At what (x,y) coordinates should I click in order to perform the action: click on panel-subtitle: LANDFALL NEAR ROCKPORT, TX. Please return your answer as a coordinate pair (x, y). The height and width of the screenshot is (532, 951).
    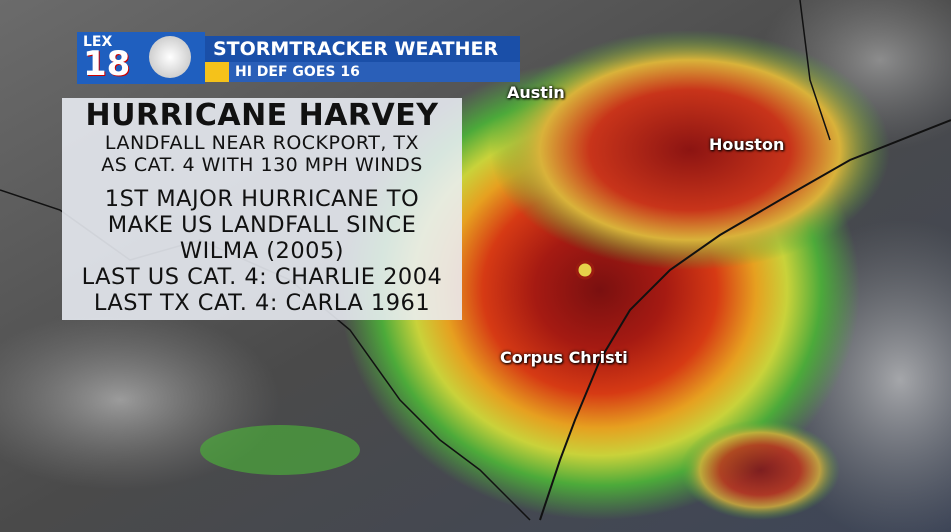
    Looking at the image, I should click on (262, 143).